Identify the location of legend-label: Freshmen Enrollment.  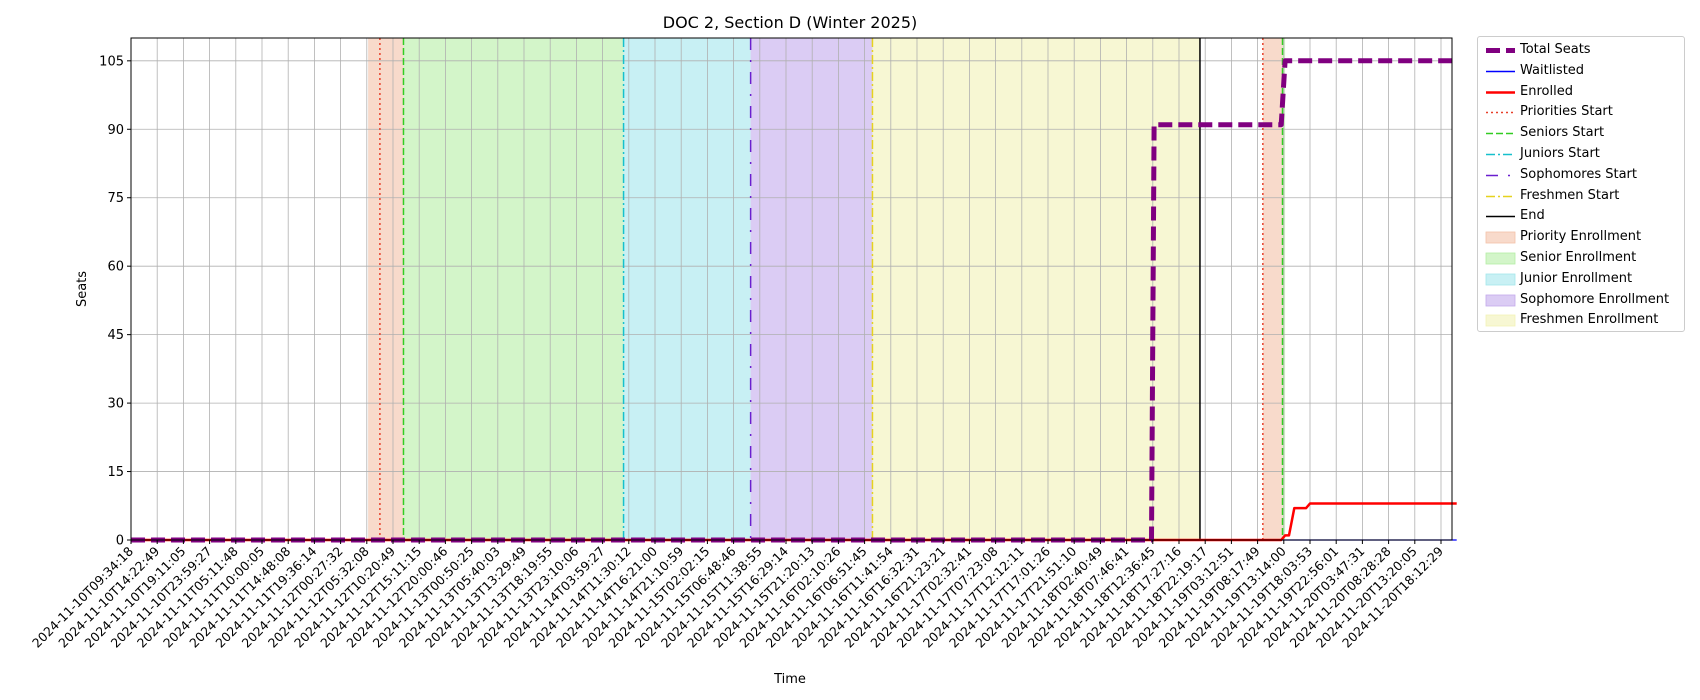
(1589, 320).